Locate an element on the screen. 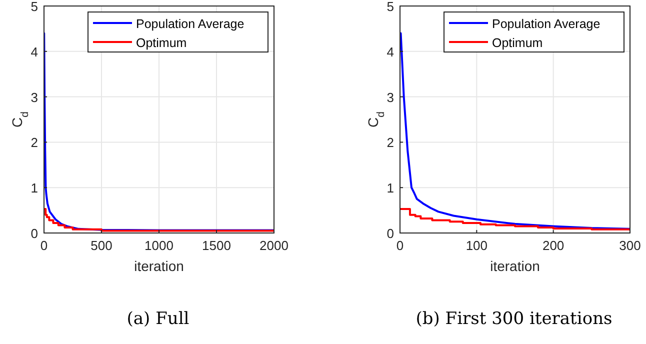 This screenshot has width=646, height=344. text: (a) Full is located at coordinates (158, 319).